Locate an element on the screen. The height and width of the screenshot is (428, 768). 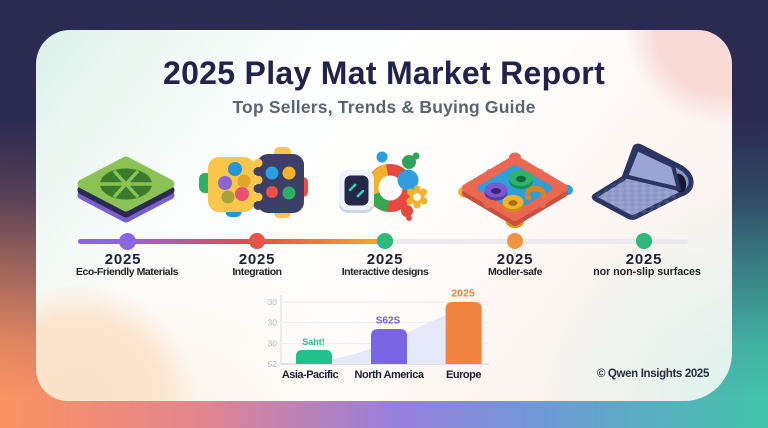
svg-text: Saht! is located at coordinates (313, 342).